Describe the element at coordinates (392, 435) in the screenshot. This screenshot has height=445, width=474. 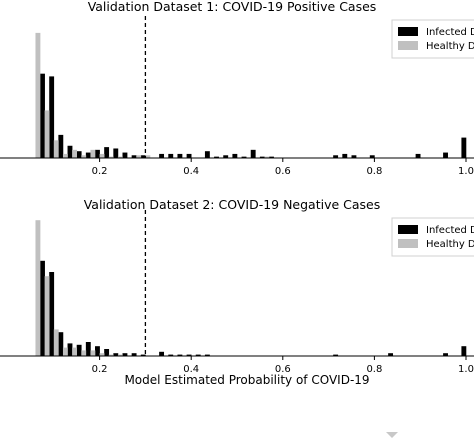
I see `chevron-down-icon` at that location.